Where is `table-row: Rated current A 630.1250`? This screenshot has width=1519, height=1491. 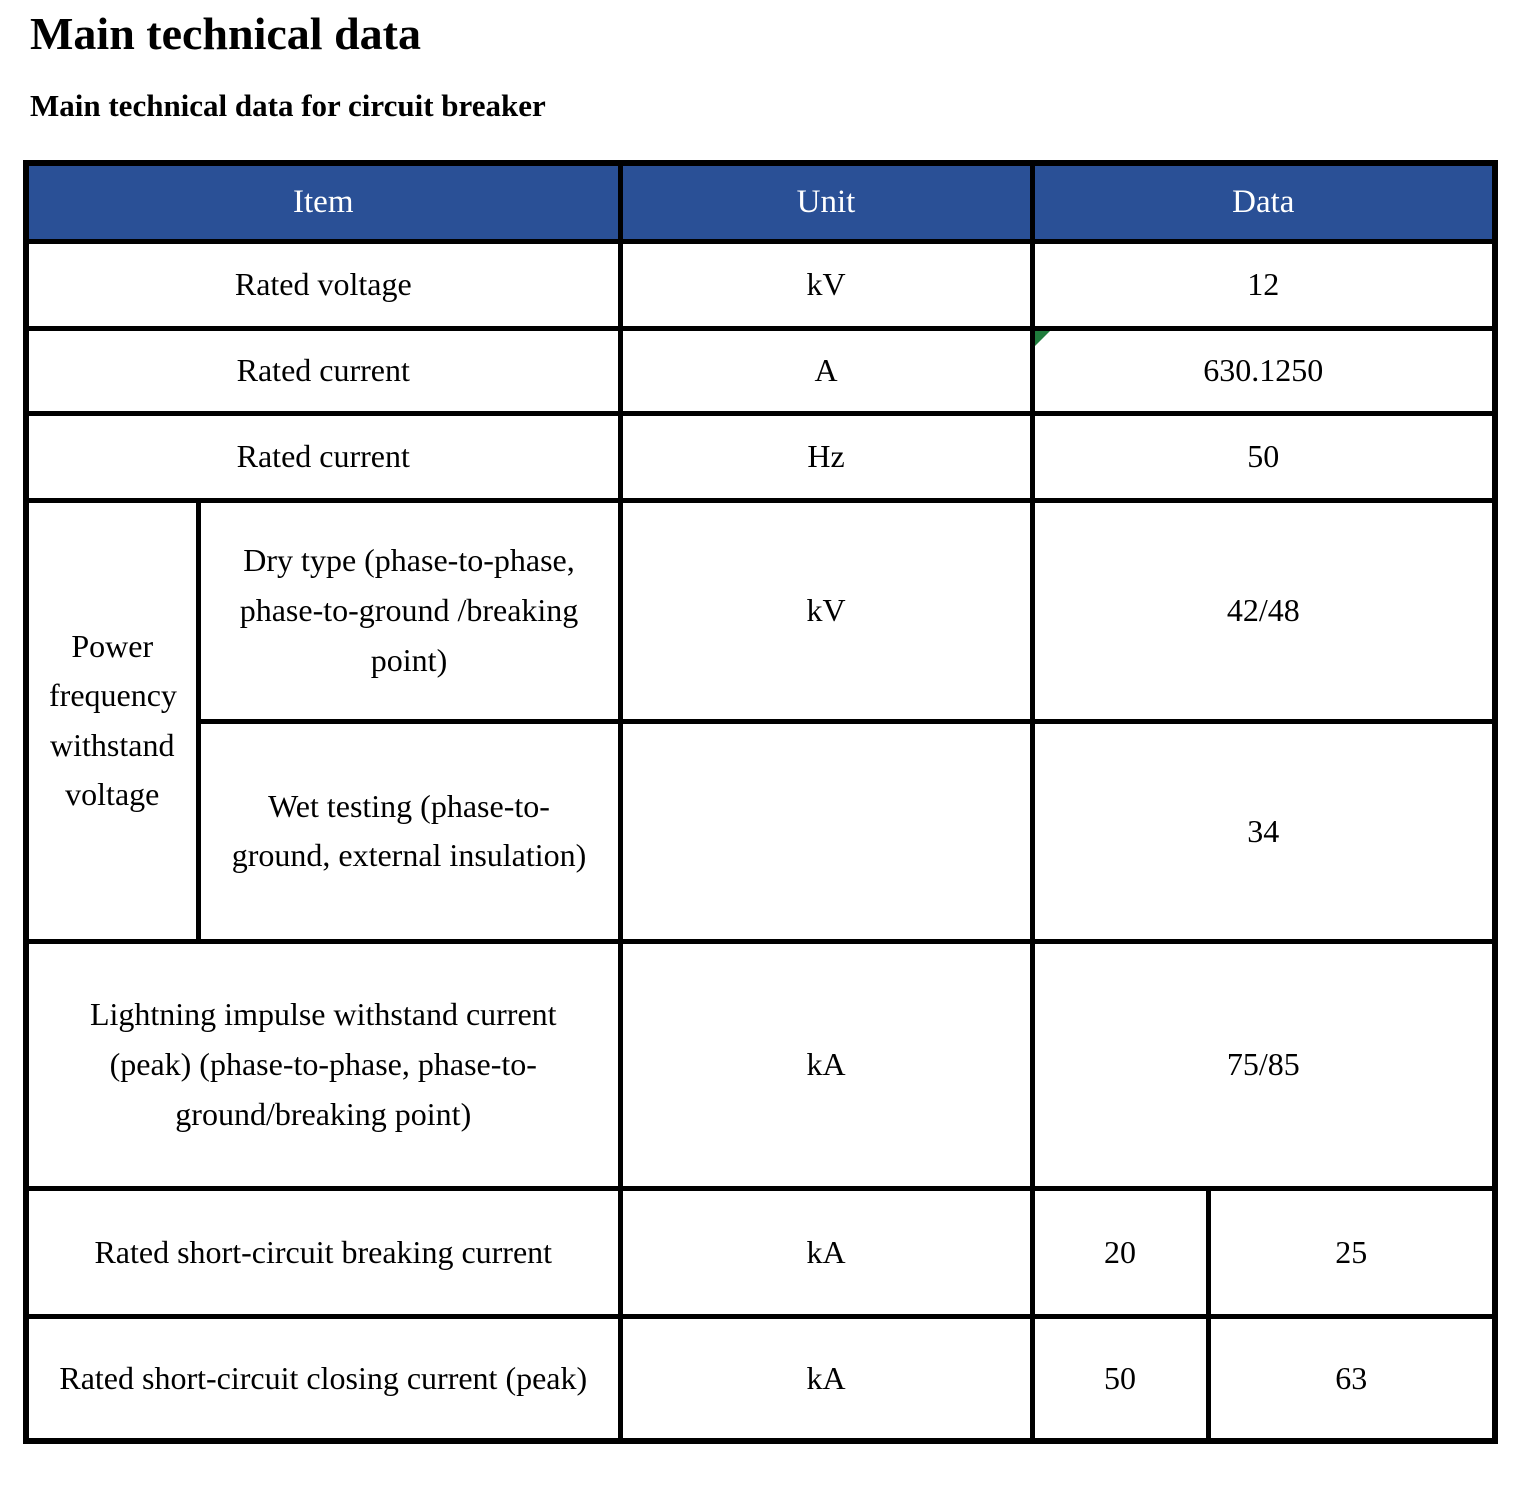
table-row: Rated current A 630.1250 is located at coordinates (760, 370).